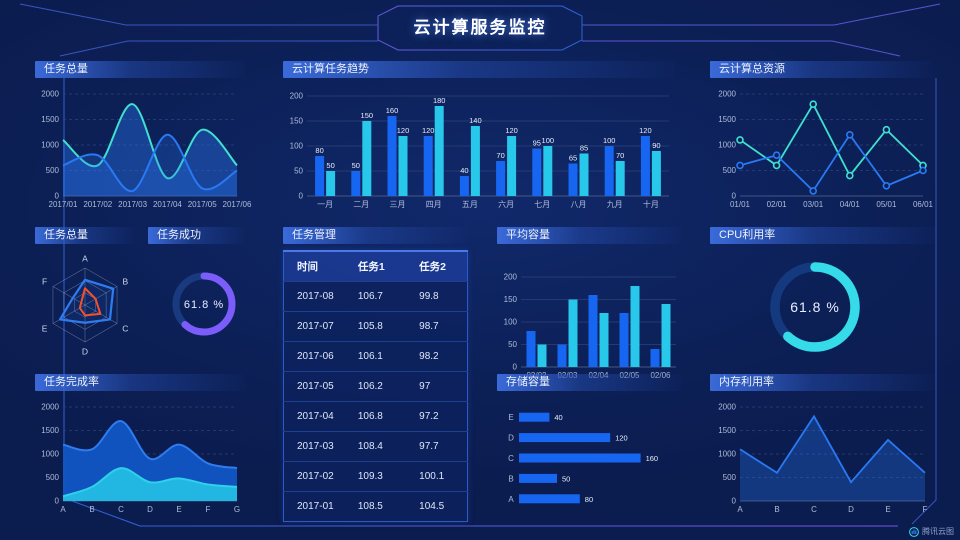  Describe the element at coordinates (314, 356) in the screenshot. I see `table-cell: 2017-06` at that location.